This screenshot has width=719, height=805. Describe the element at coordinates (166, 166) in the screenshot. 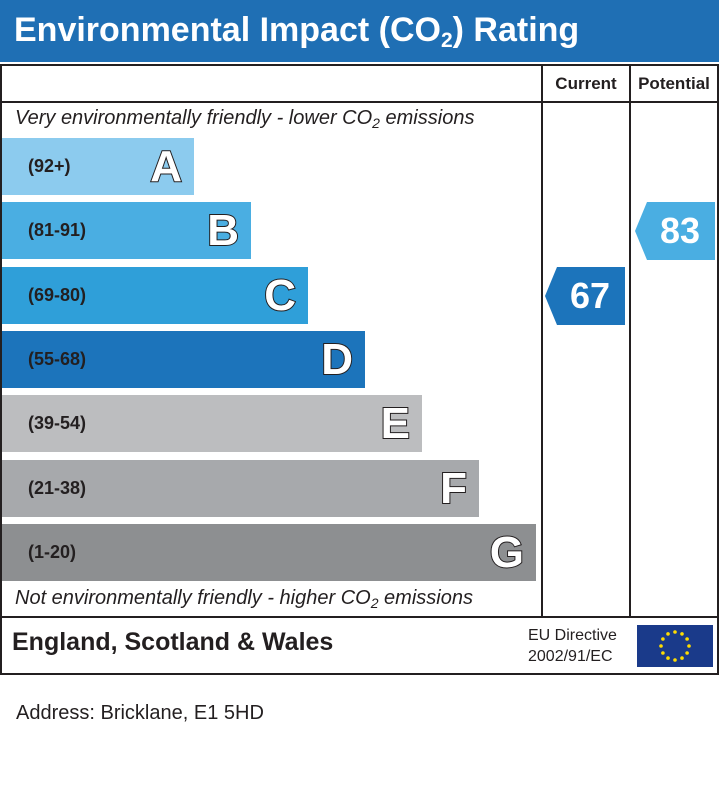

I see `band-letter: A` at that location.